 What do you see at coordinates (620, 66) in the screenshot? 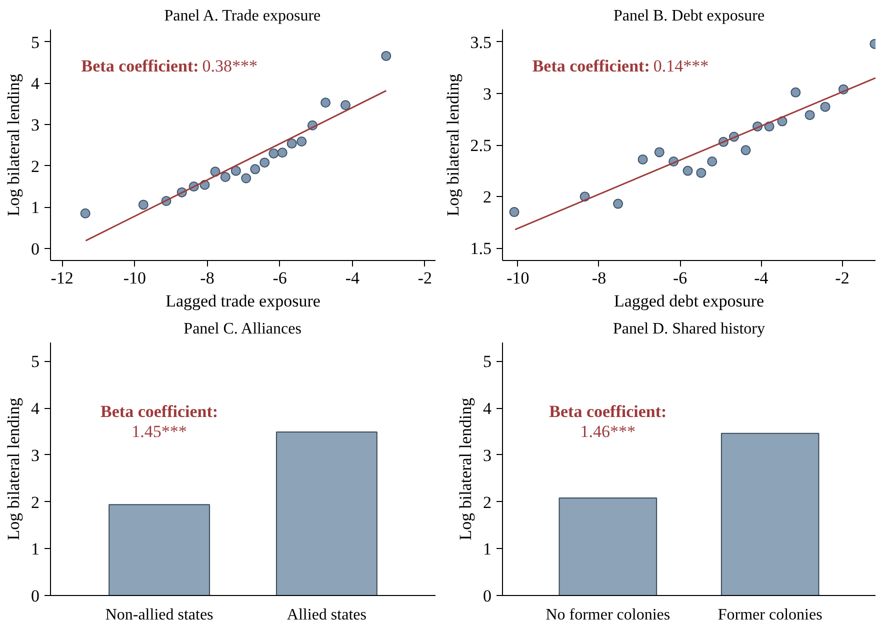
I see `annotation: Beta coefficient: 0.14***` at bounding box center [620, 66].